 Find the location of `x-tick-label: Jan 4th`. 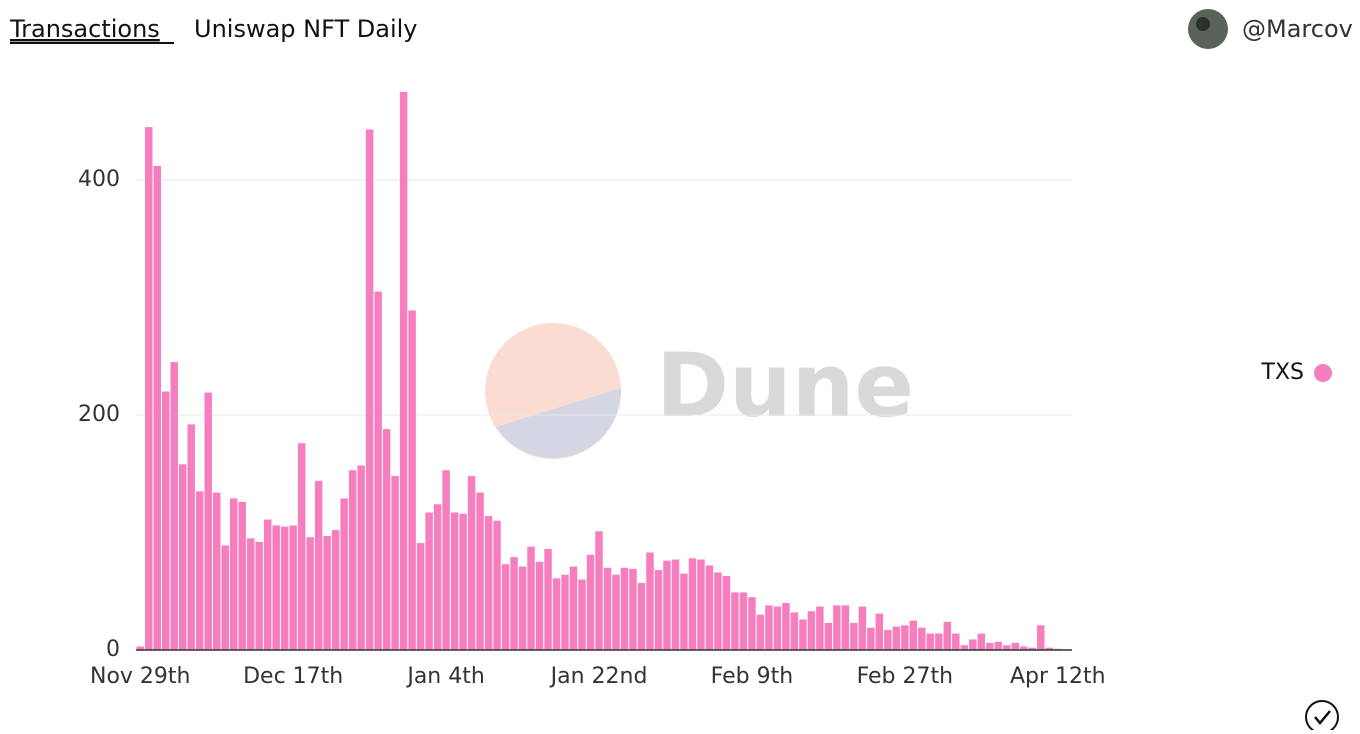

x-tick-label: Jan 4th is located at coordinates (444, 676).